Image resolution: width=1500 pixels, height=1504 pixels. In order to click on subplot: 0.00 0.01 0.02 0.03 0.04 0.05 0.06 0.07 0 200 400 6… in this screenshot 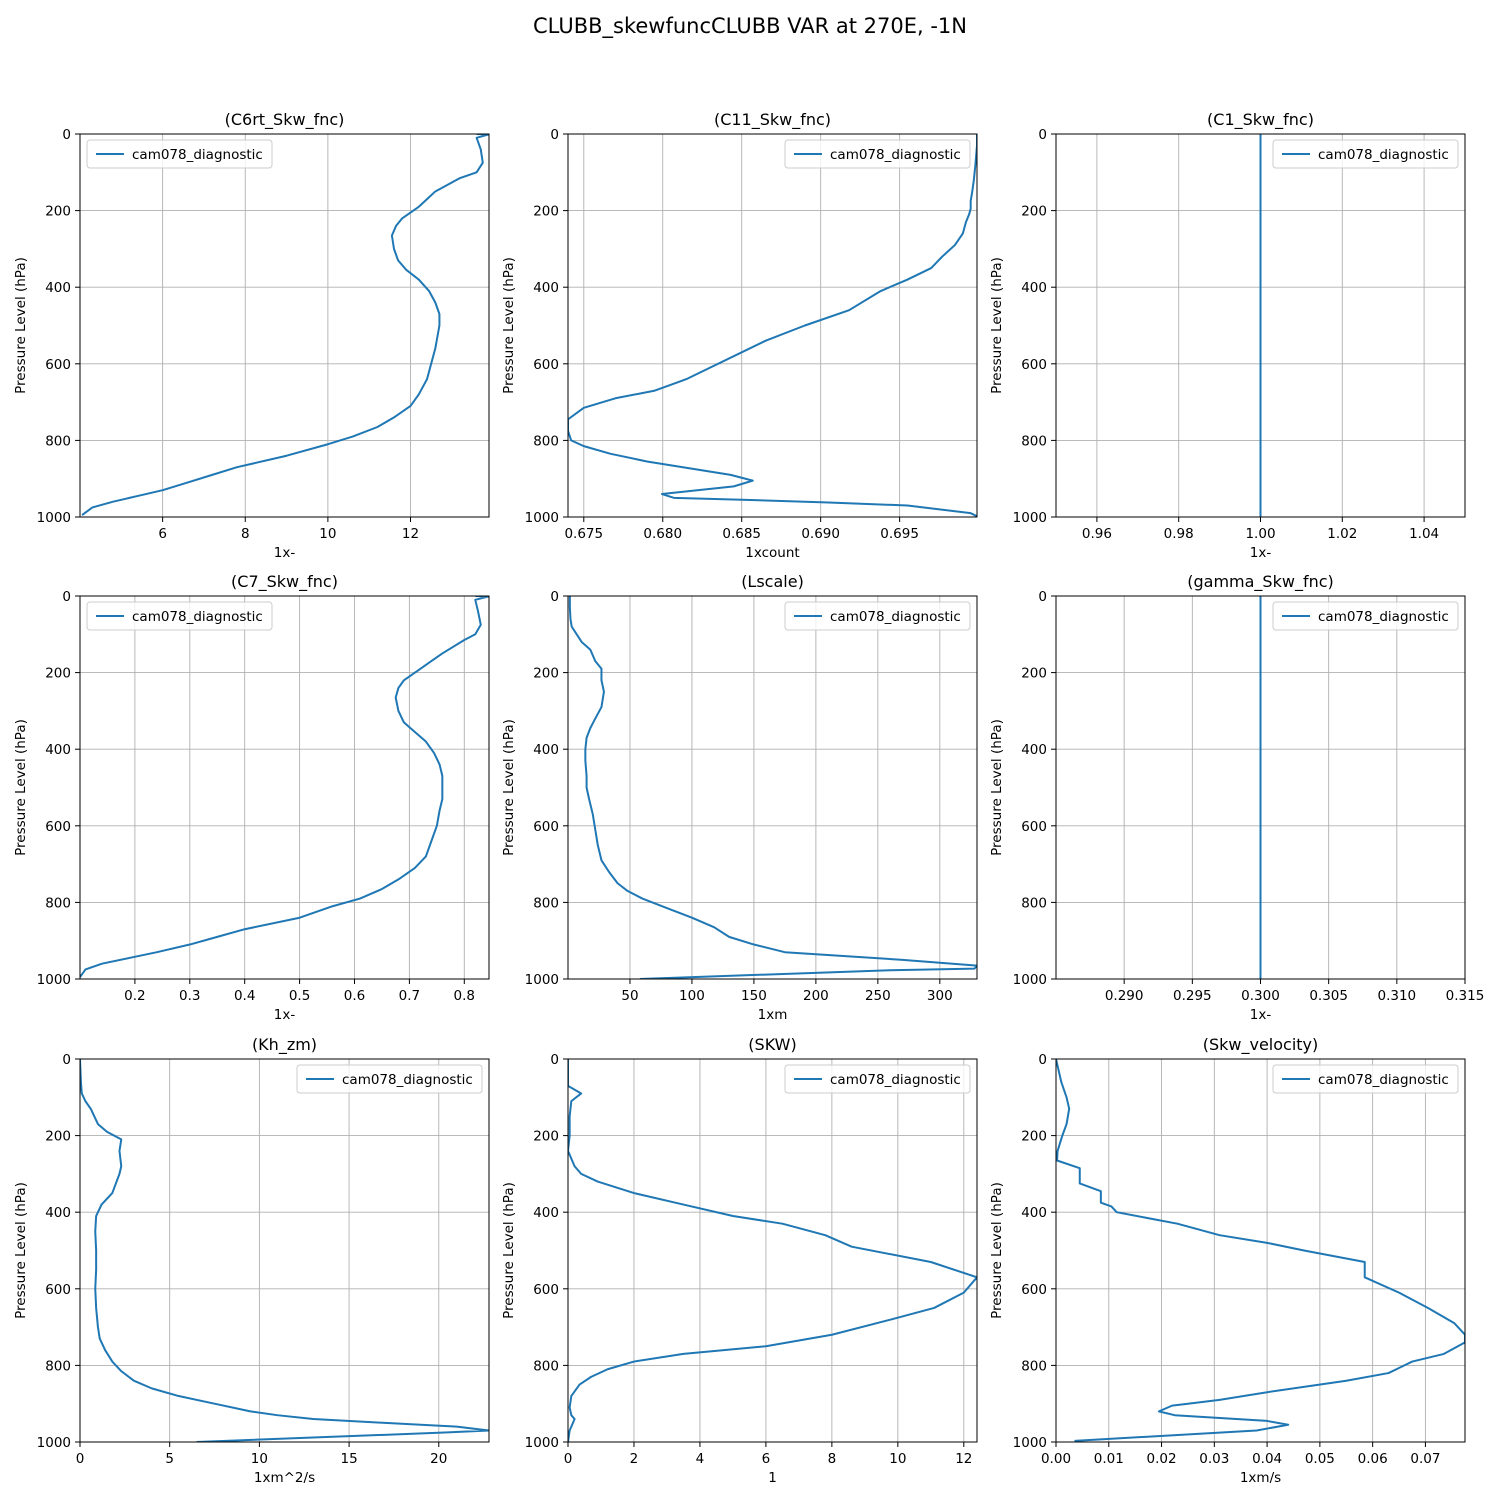, I will do `click(1227, 1260)`.